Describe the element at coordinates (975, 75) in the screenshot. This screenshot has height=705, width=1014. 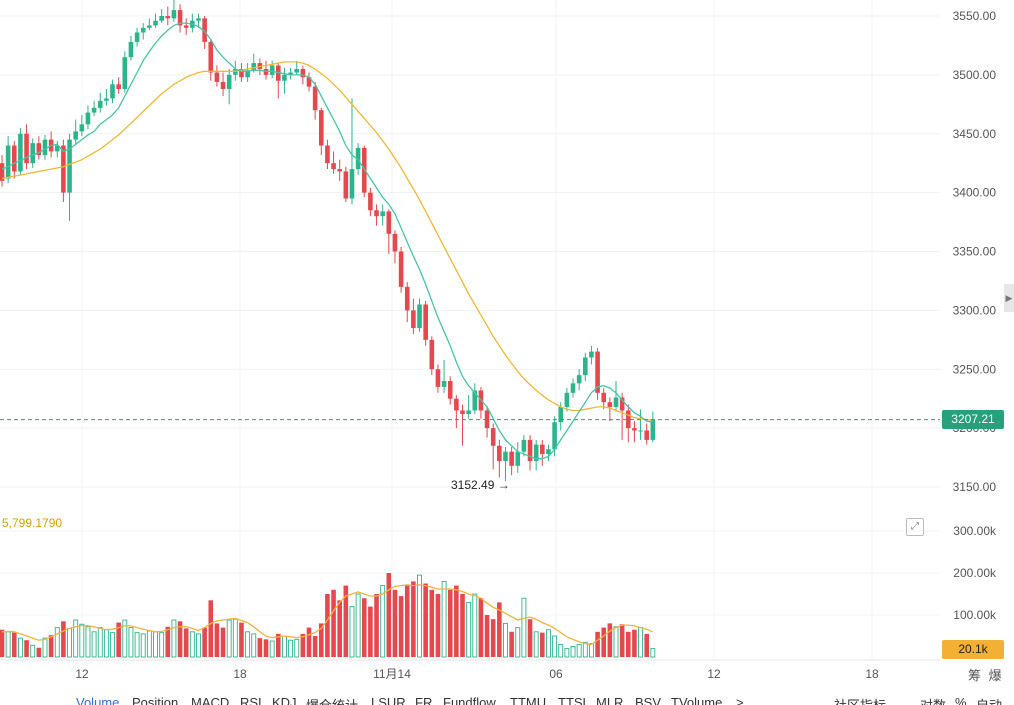
I see `price-tick-label: 3500.00` at that location.